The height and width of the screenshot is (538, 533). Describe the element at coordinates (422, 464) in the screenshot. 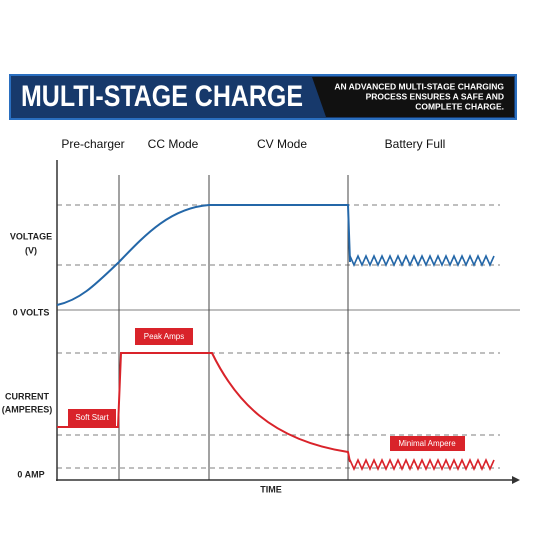

I see `current-ripple` at that location.